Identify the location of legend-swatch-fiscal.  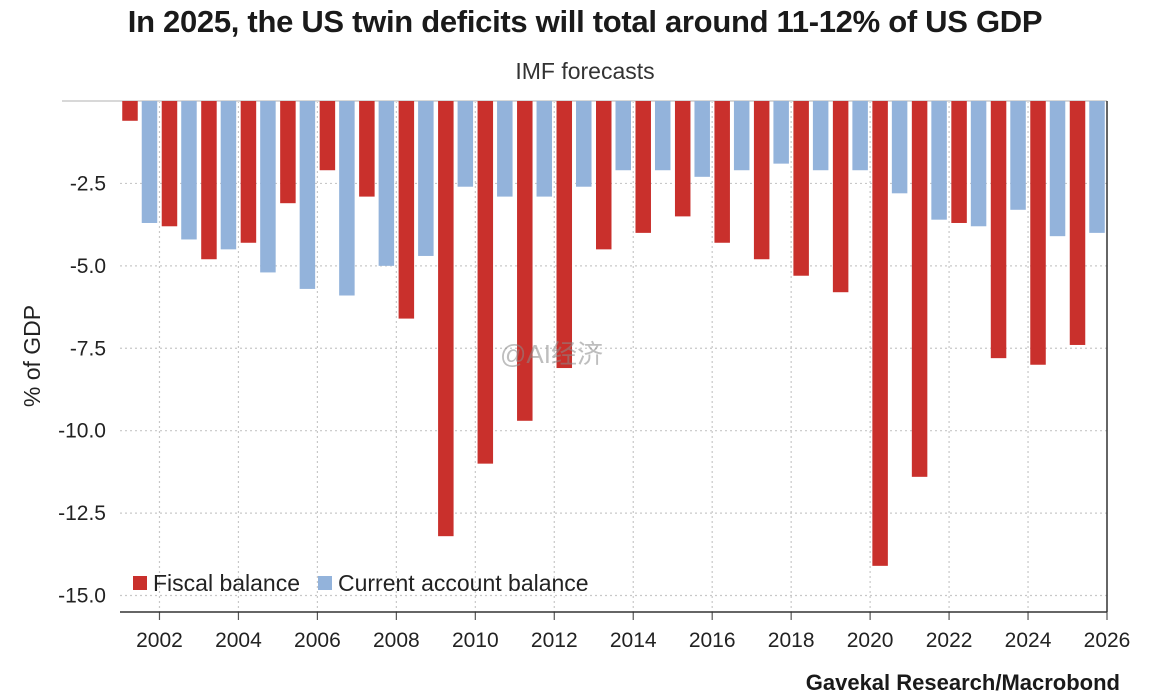
(140, 583).